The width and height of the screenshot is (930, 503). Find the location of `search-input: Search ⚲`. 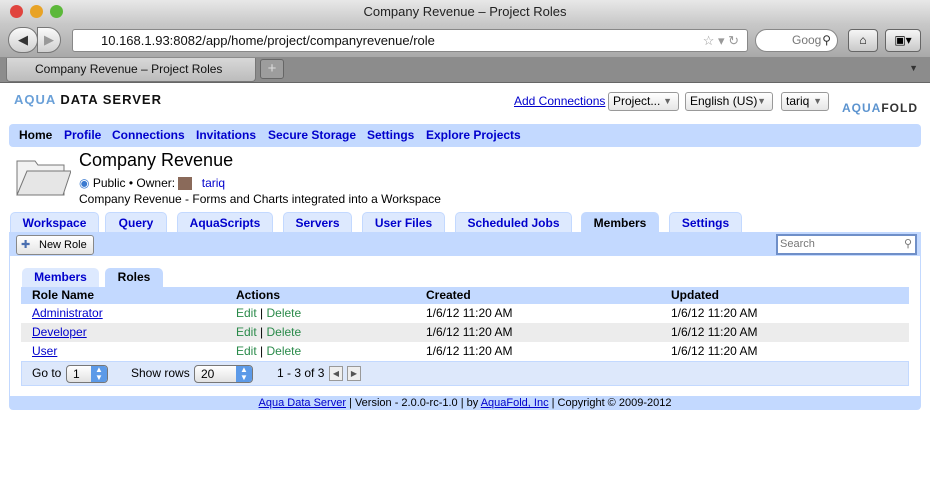

search-input: Search ⚲ is located at coordinates (846, 244).